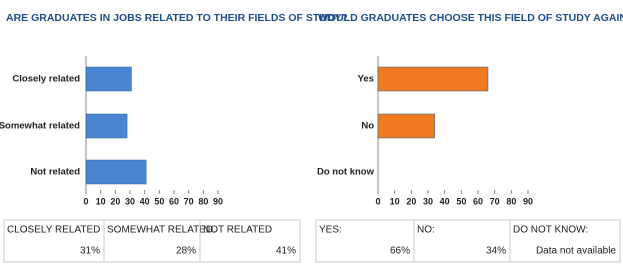  Describe the element at coordinates (496, 251) in the screenshot. I see `table-value: 34%` at that location.